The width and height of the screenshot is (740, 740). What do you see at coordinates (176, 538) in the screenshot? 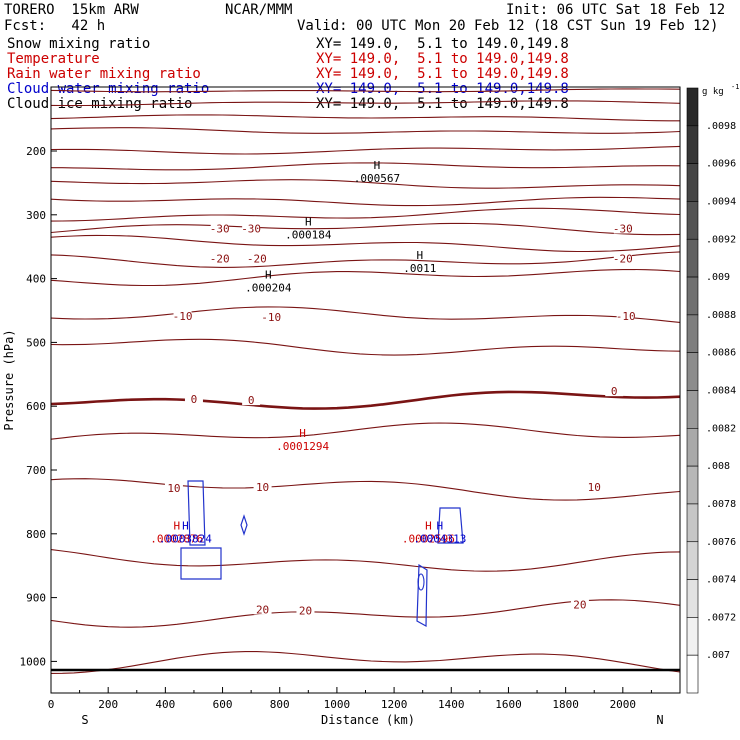
I see `maximum-value: .0002876` at bounding box center [176, 538].